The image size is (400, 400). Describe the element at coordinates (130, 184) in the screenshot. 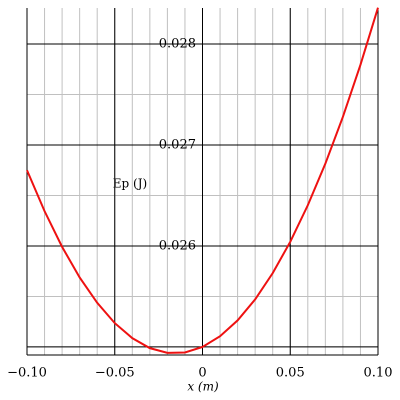

I see `y-axis-label: Ep (J)` at that location.